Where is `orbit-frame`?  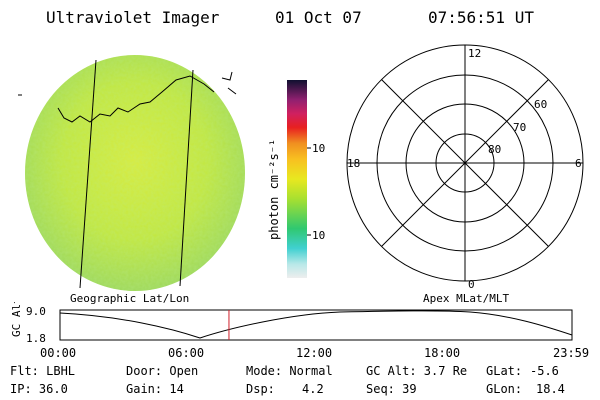
orbit-frame is located at coordinates (316, 325).